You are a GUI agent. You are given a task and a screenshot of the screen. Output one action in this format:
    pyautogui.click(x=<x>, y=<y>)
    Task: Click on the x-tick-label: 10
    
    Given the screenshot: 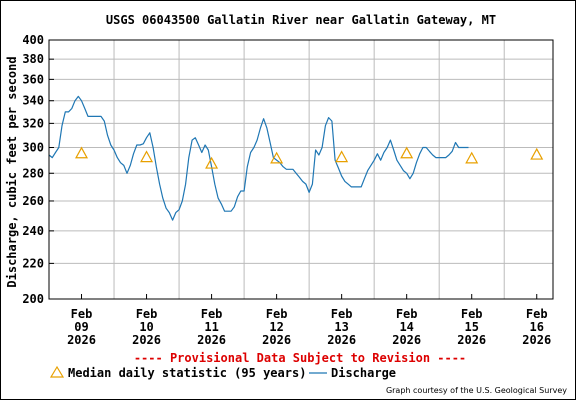 What is the action you would take?
    pyautogui.click(x=146, y=327)
    